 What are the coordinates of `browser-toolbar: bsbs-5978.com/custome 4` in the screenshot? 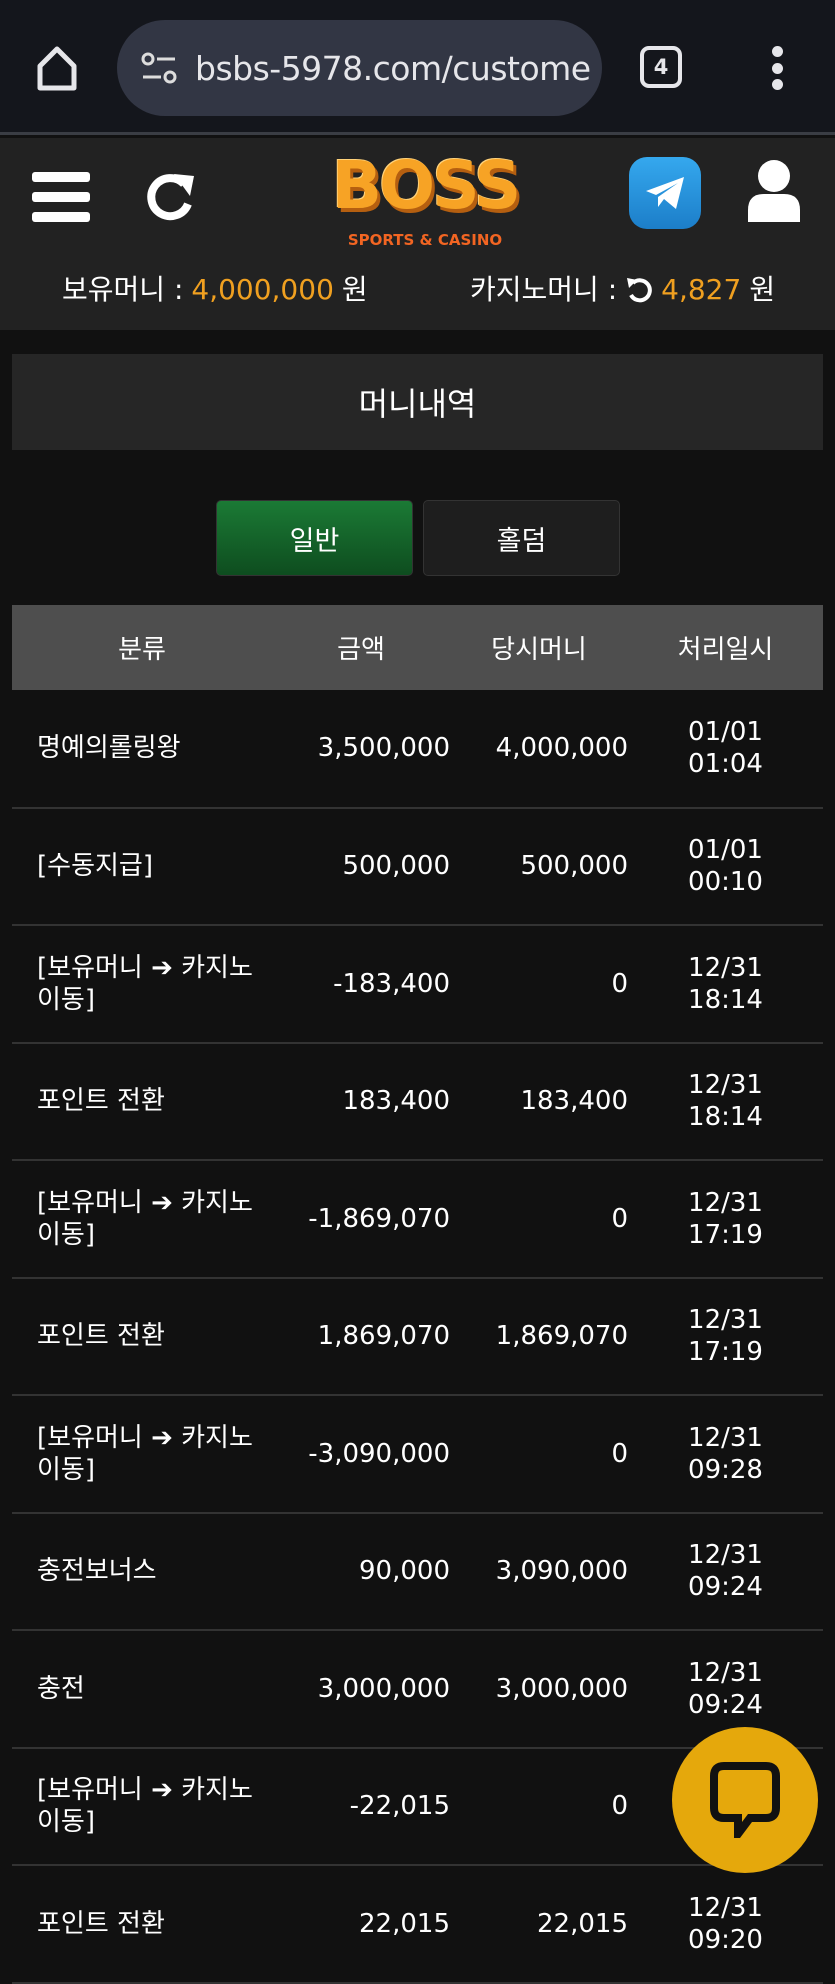 It's located at (417, 67).